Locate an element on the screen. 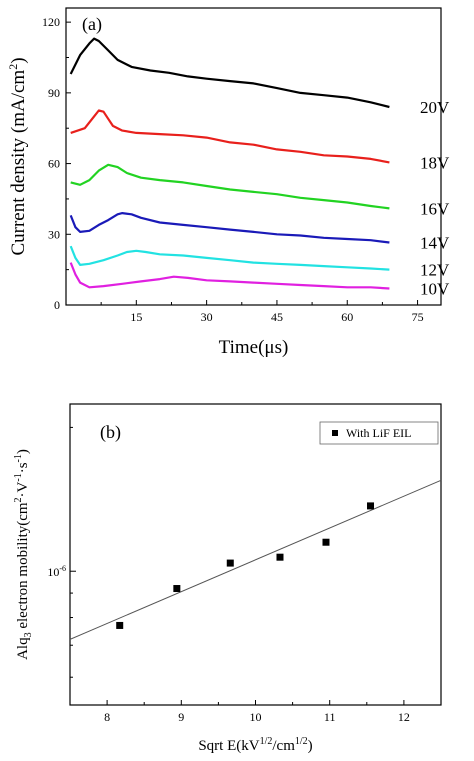 This screenshot has height=761, width=474. panel-b-y-axis-title: Alq3 electron mobility(cm2·V-1·s-1) is located at coordinates (23, 554).